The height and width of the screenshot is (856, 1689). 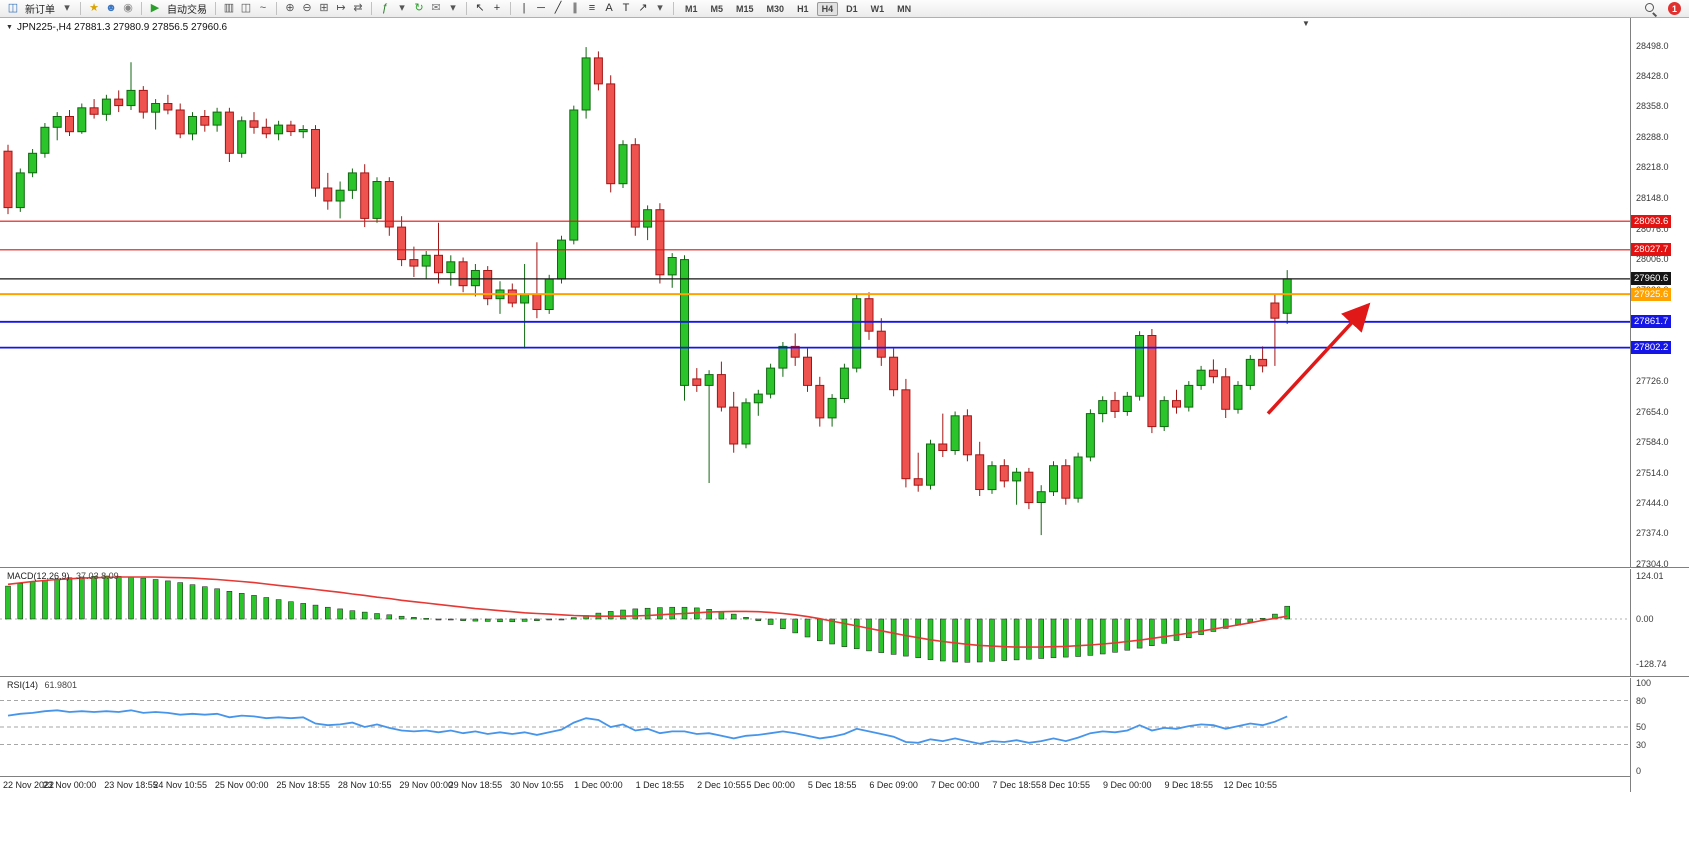 What do you see at coordinates (844, 568) in the screenshot?
I see `panel-splitter-macd` at bounding box center [844, 568].